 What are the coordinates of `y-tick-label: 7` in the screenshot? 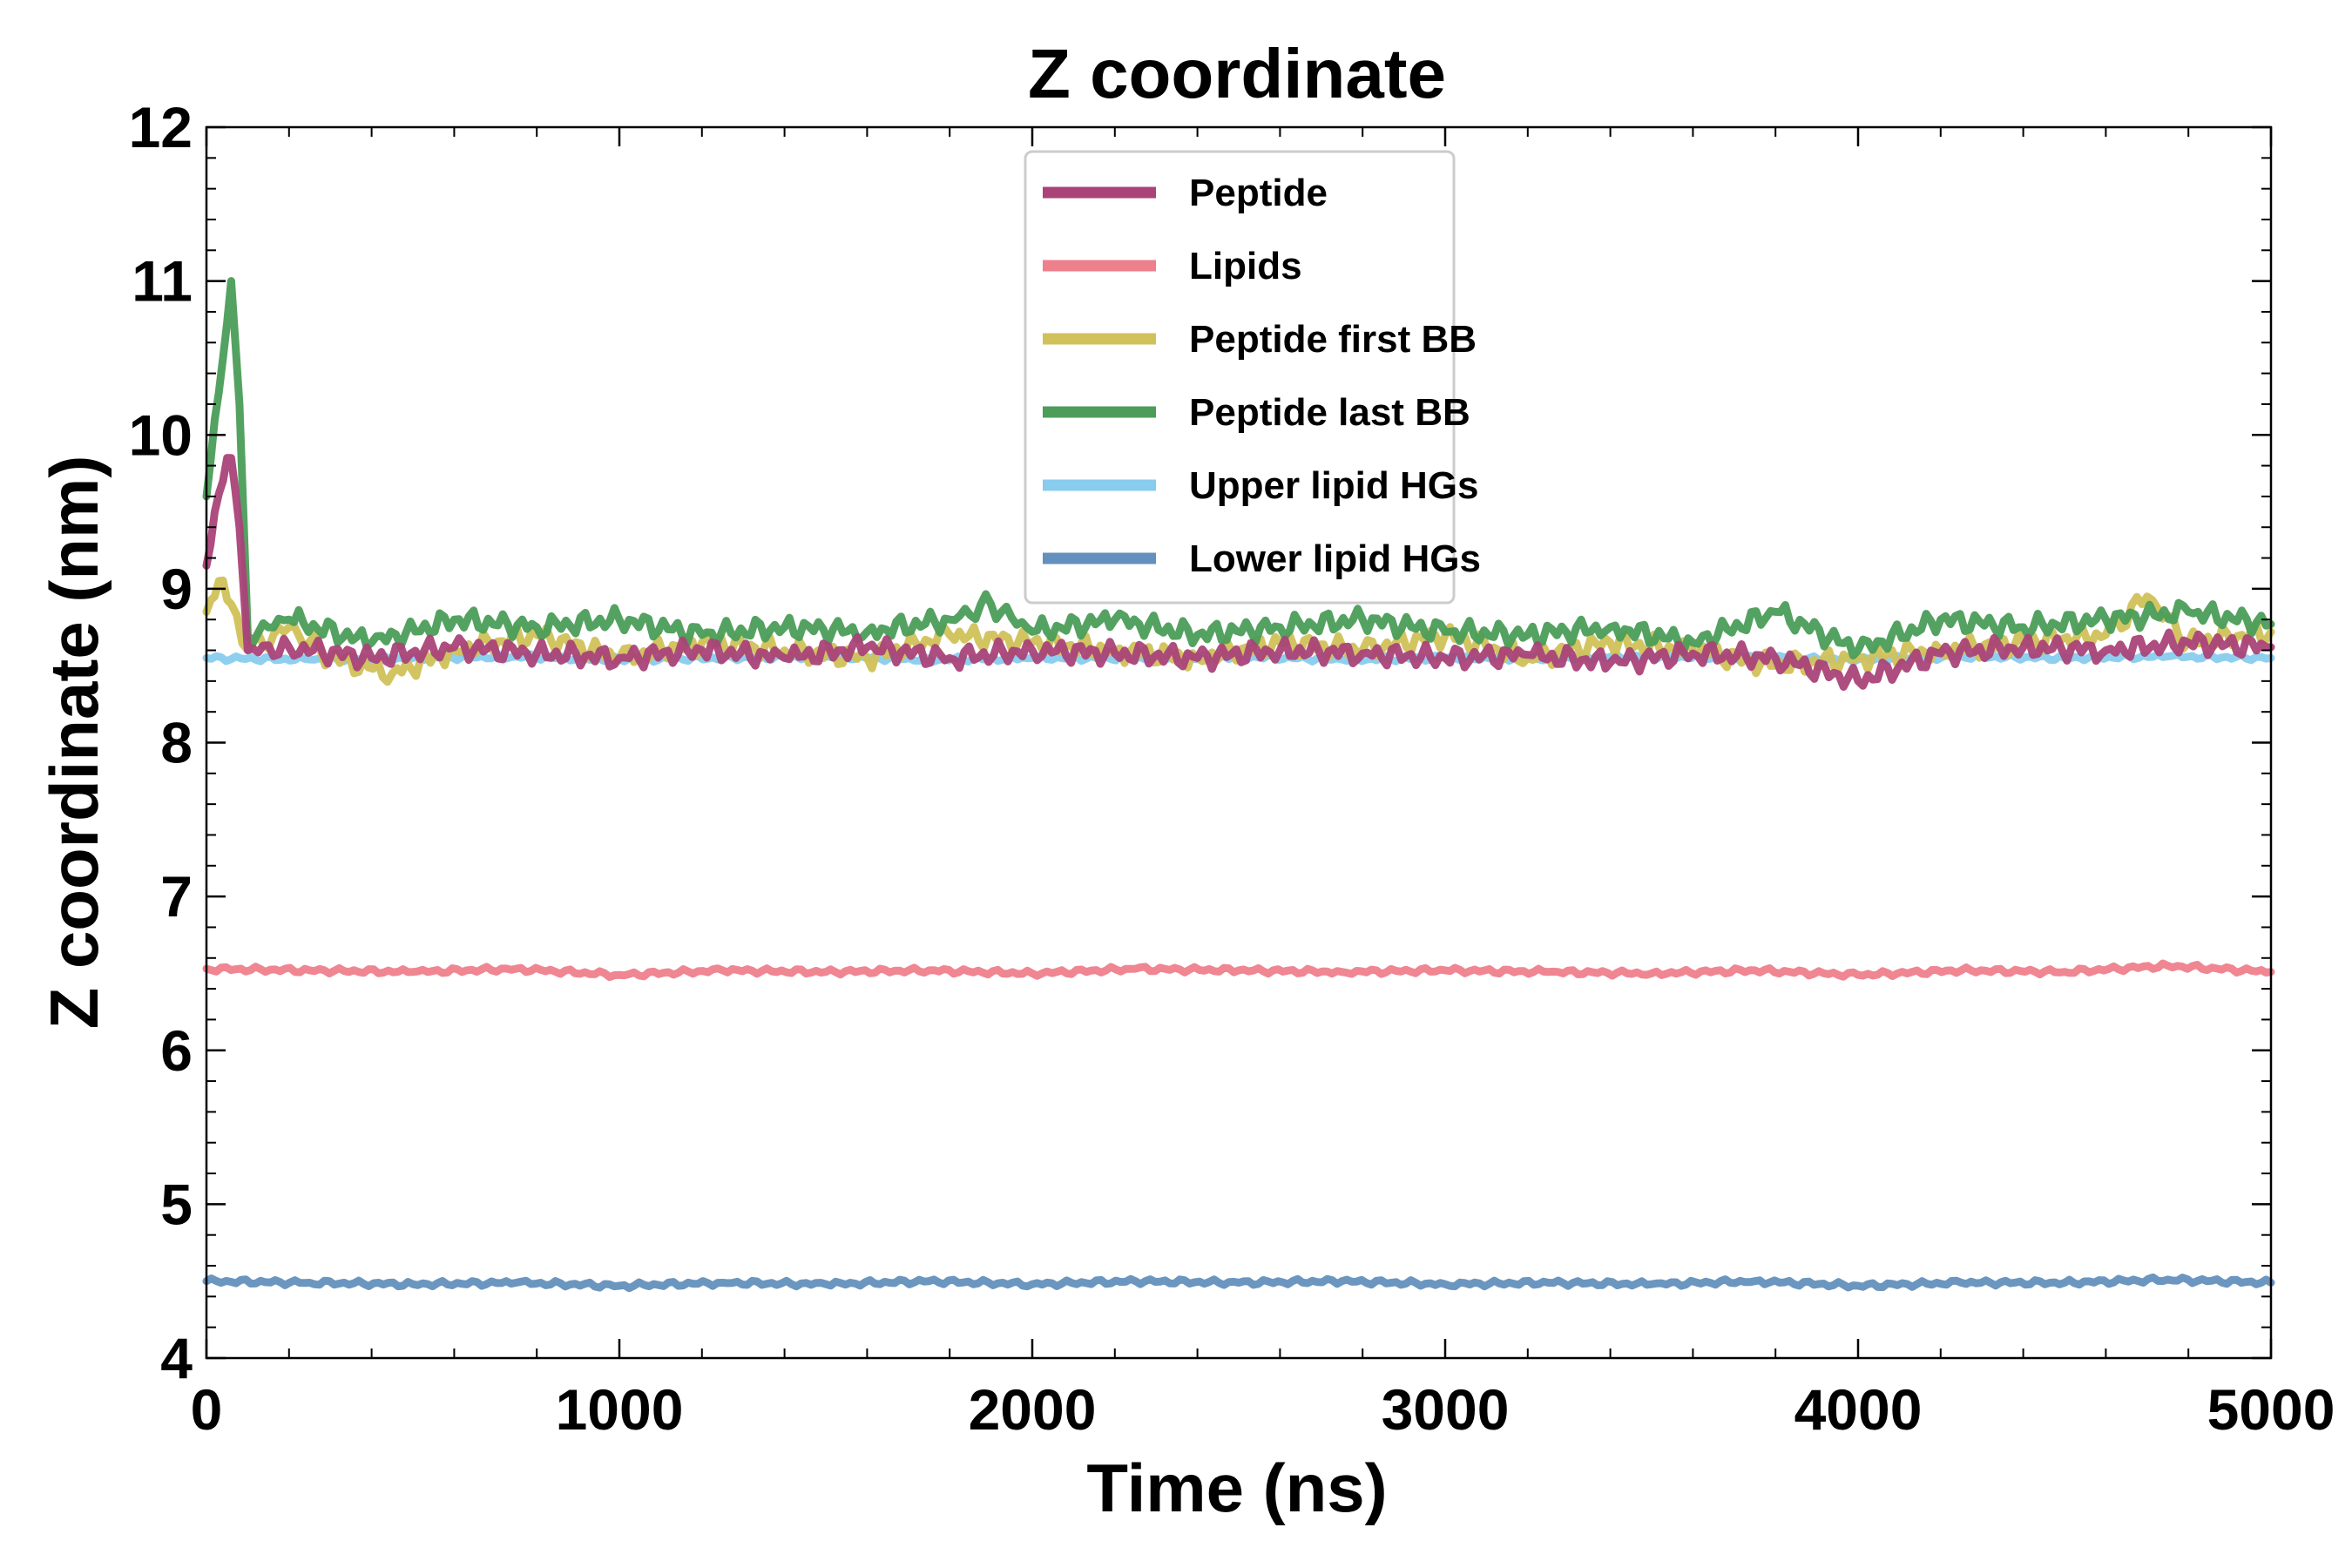 It's located at (177, 896).